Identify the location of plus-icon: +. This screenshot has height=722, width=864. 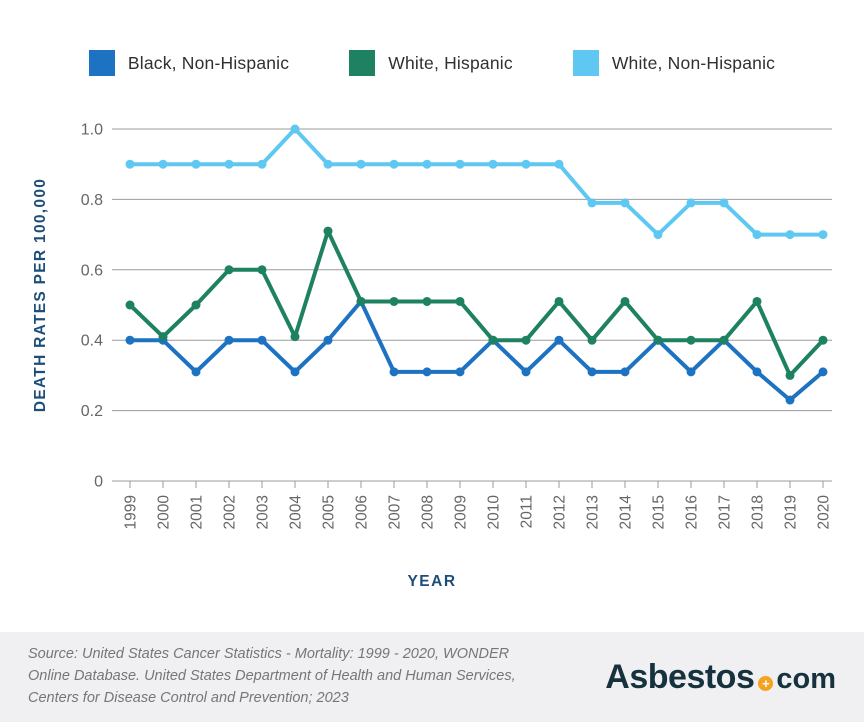
(766, 683).